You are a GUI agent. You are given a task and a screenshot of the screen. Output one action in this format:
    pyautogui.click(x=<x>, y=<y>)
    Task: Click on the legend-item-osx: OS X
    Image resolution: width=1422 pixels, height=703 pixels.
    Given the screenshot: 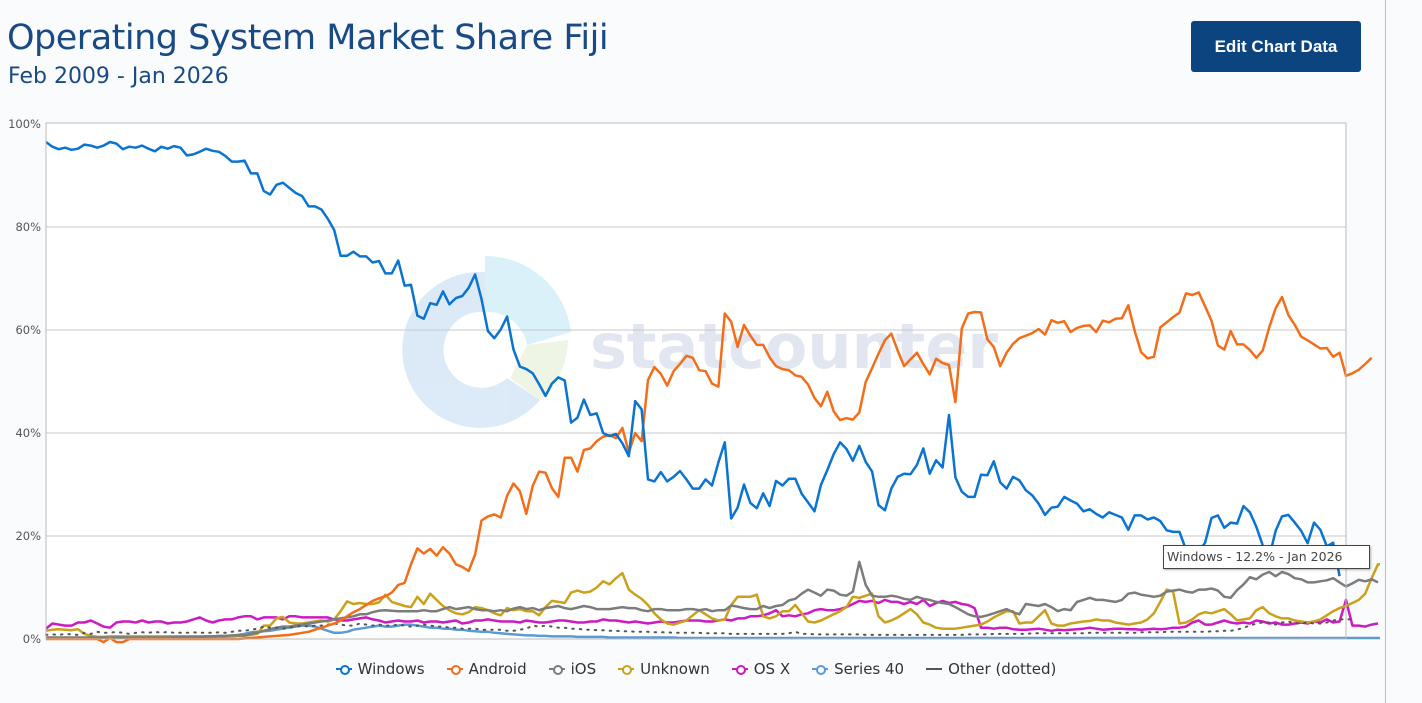 What is the action you would take?
    pyautogui.click(x=761, y=669)
    